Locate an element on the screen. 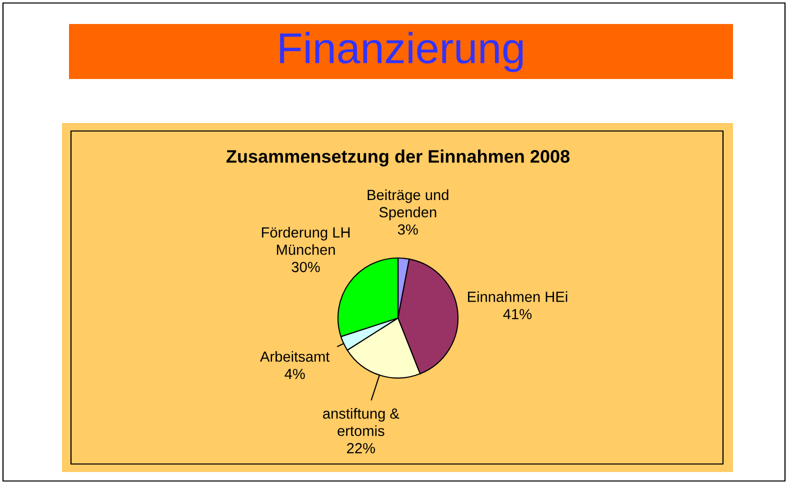  data-label: 4% is located at coordinates (294, 374).